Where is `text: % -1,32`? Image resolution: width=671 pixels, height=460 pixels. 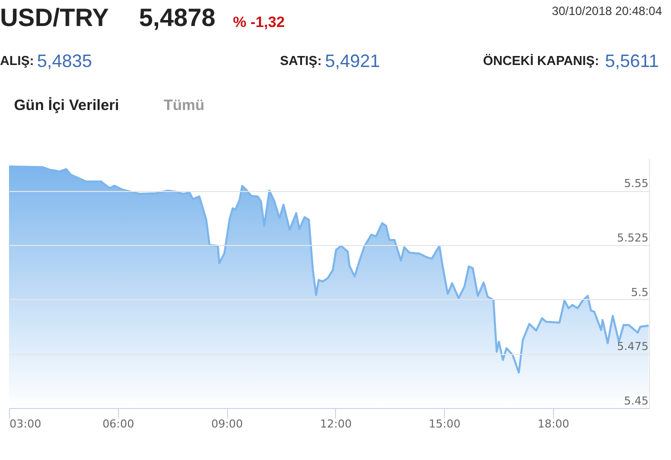 text: % -1,32 is located at coordinates (259, 22).